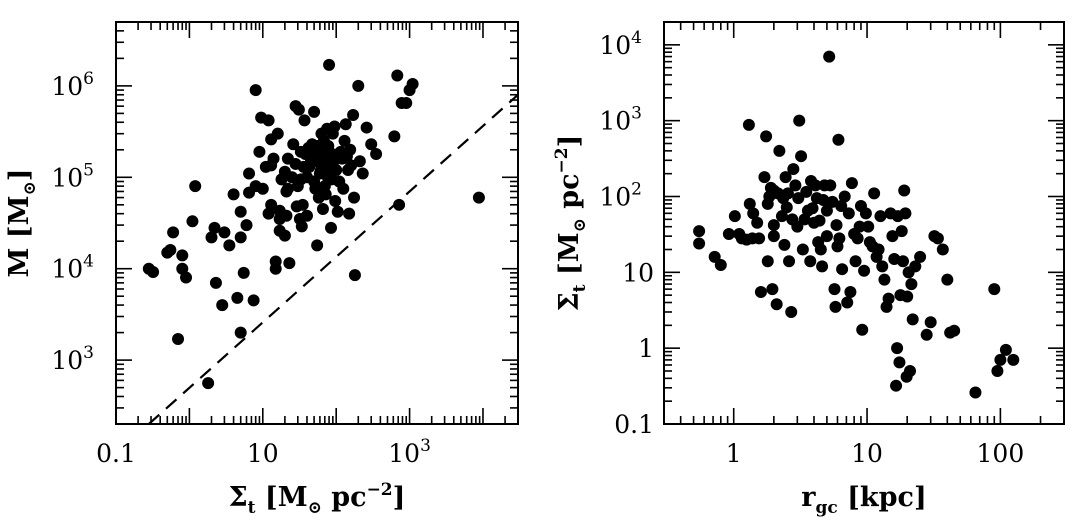 The height and width of the screenshot is (521, 1073). I want to click on y-tick-label-exponent: 5, so click(88, 170).